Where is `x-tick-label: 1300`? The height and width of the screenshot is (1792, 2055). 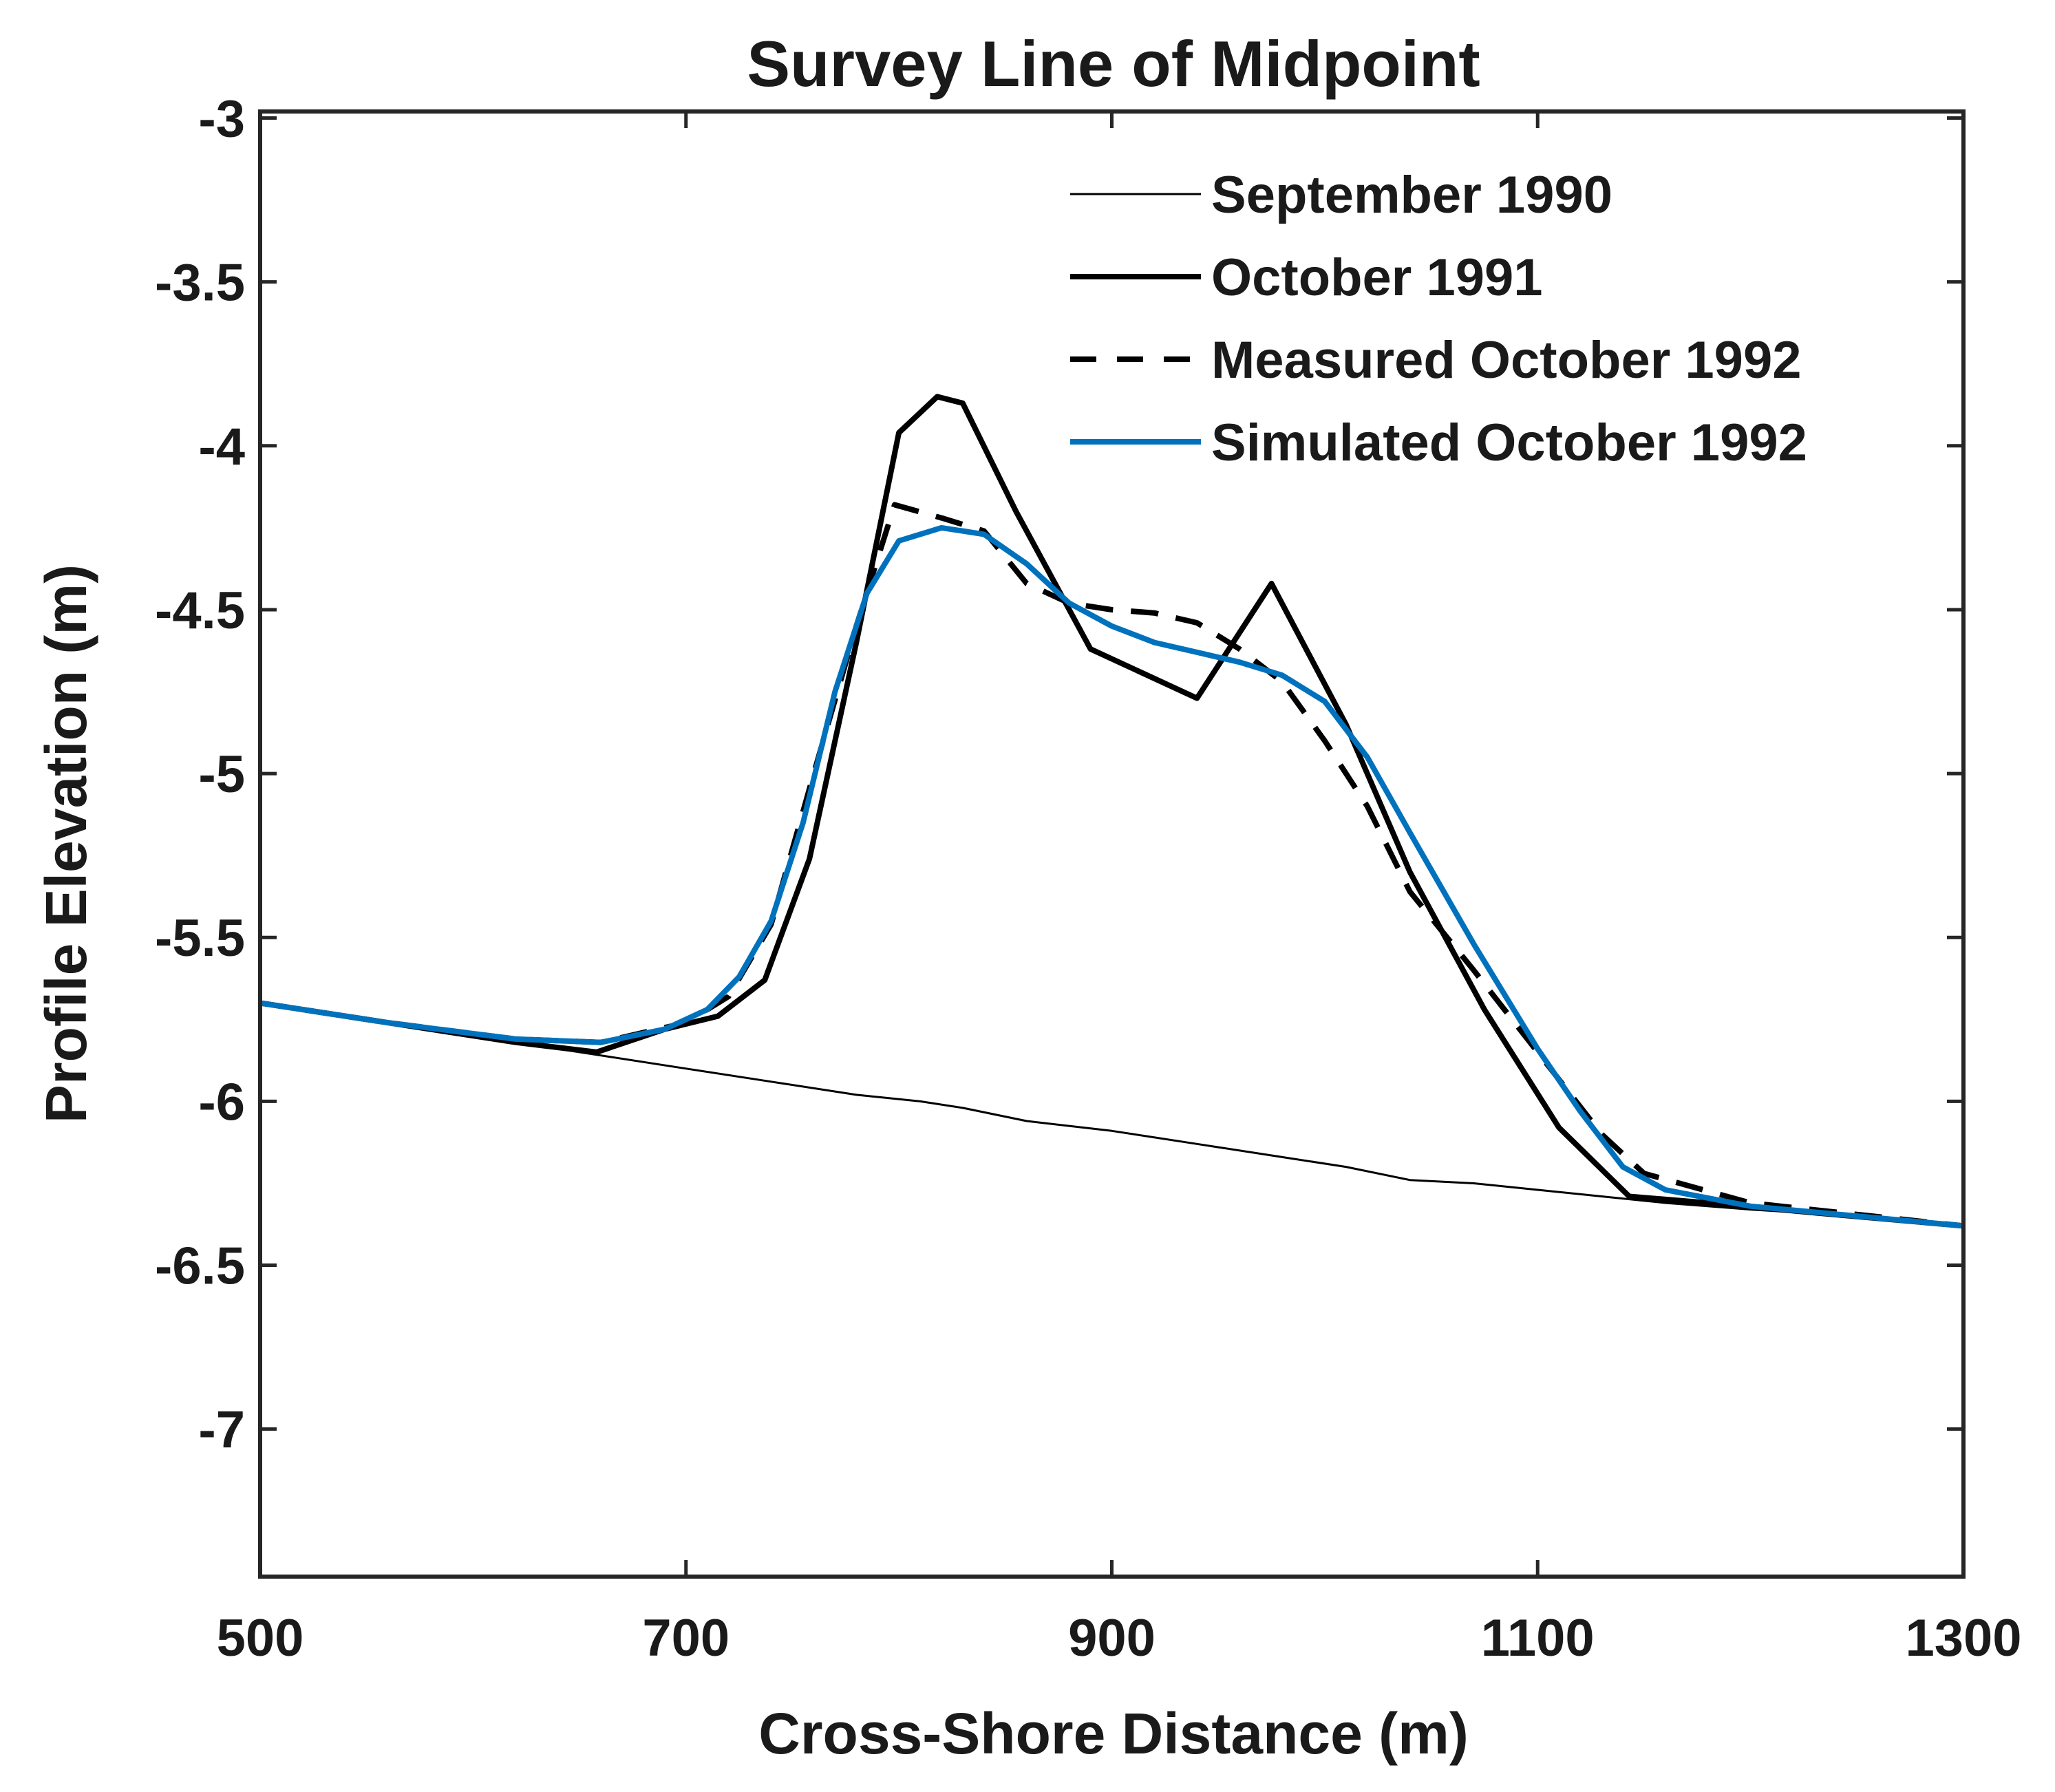 x-tick-label: 1300 is located at coordinates (1963, 1638).